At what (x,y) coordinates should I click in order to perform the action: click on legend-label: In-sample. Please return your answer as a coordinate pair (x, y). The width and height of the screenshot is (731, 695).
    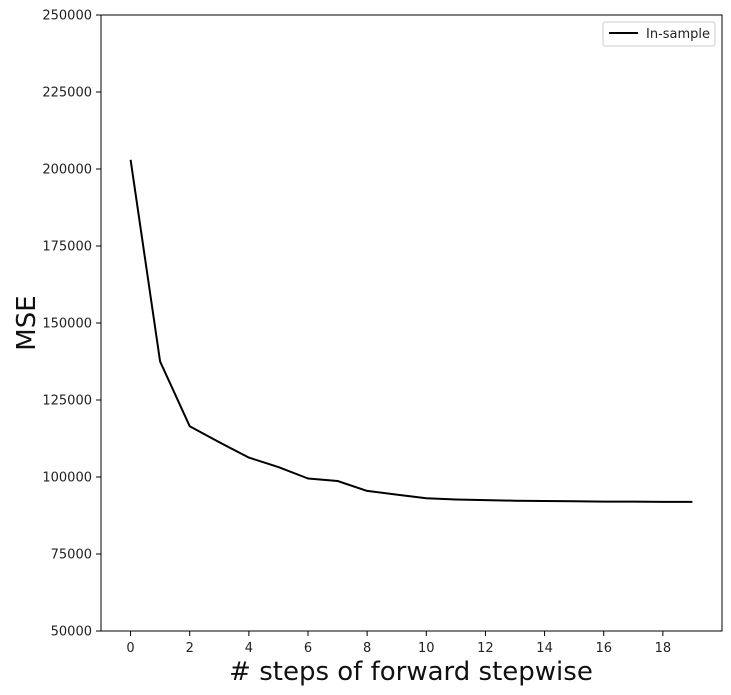
    Looking at the image, I should click on (678, 34).